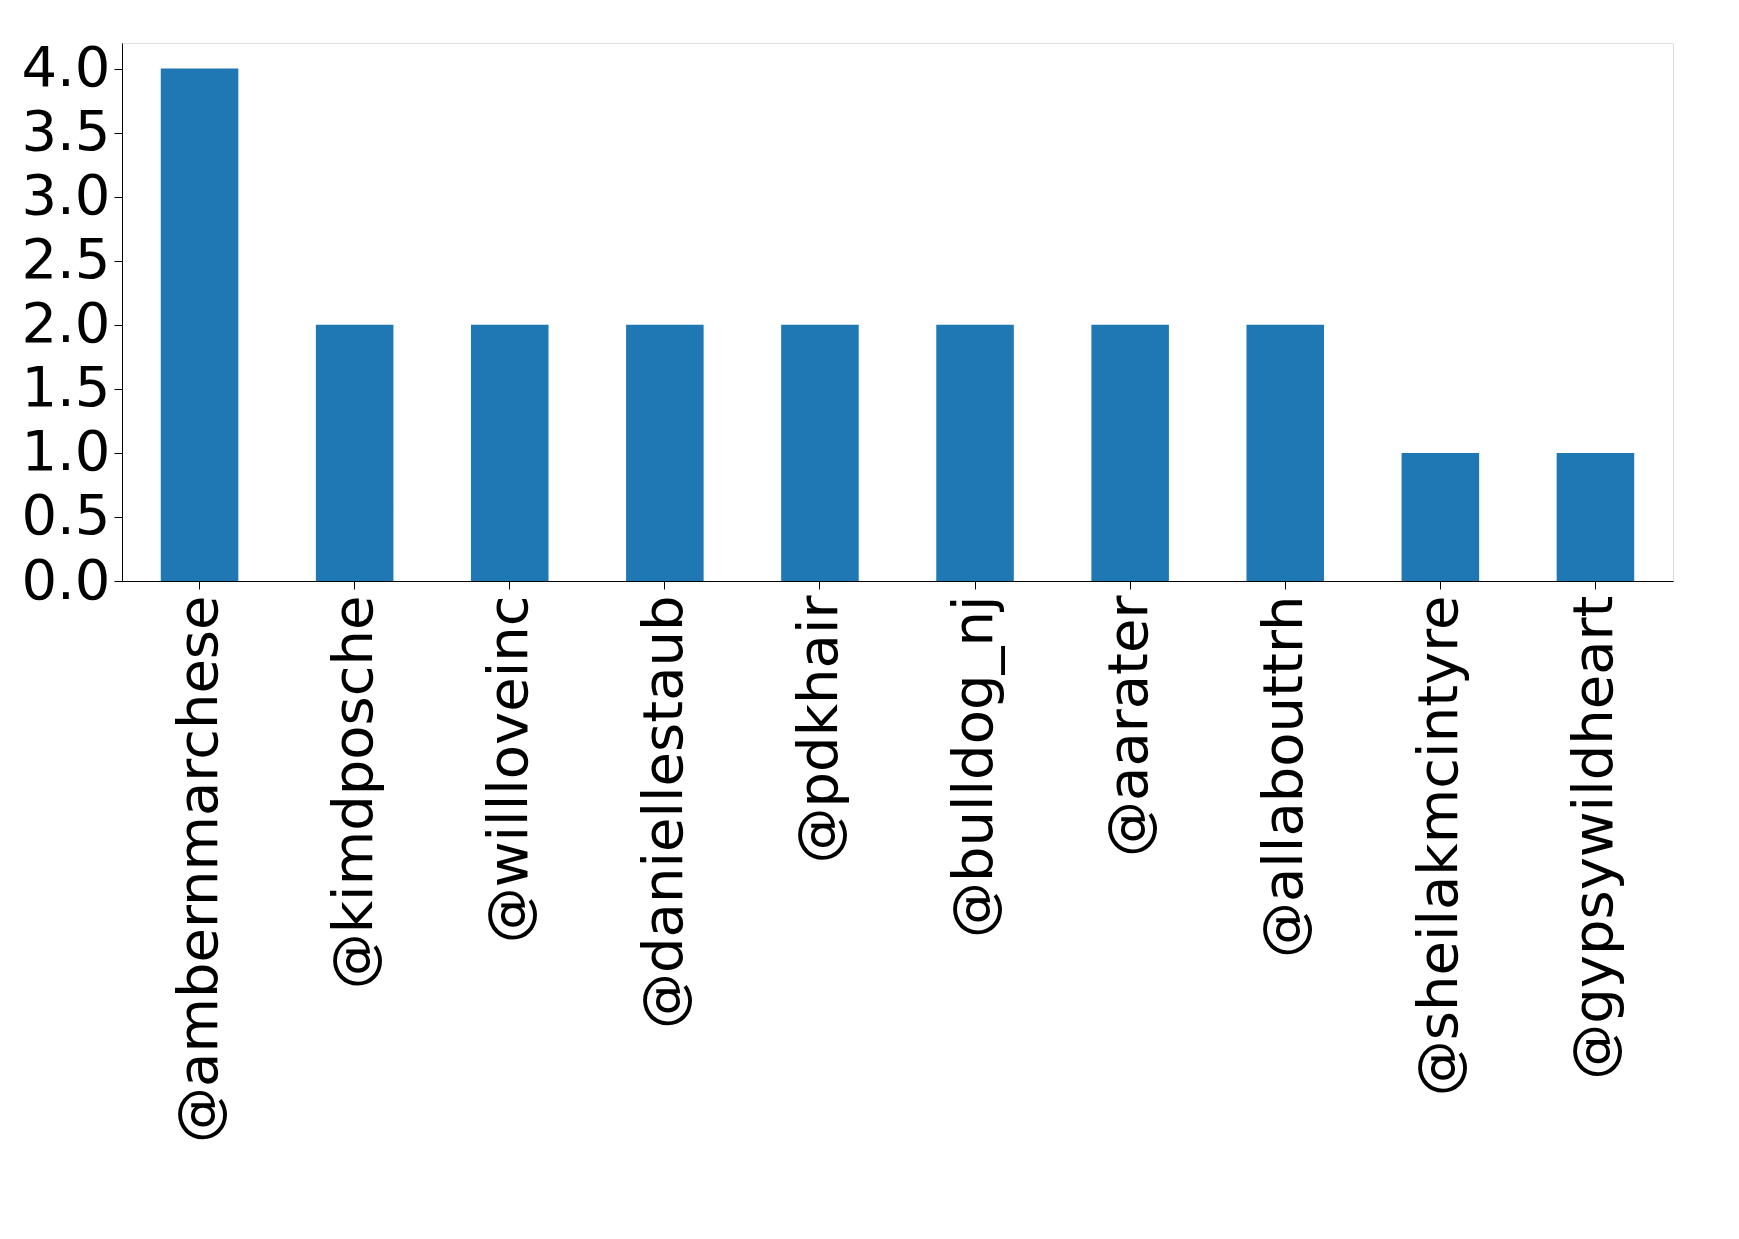 The height and width of the screenshot is (1239, 1739). What do you see at coordinates (66, 579) in the screenshot?
I see `y-tick-label: 0.0` at bounding box center [66, 579].